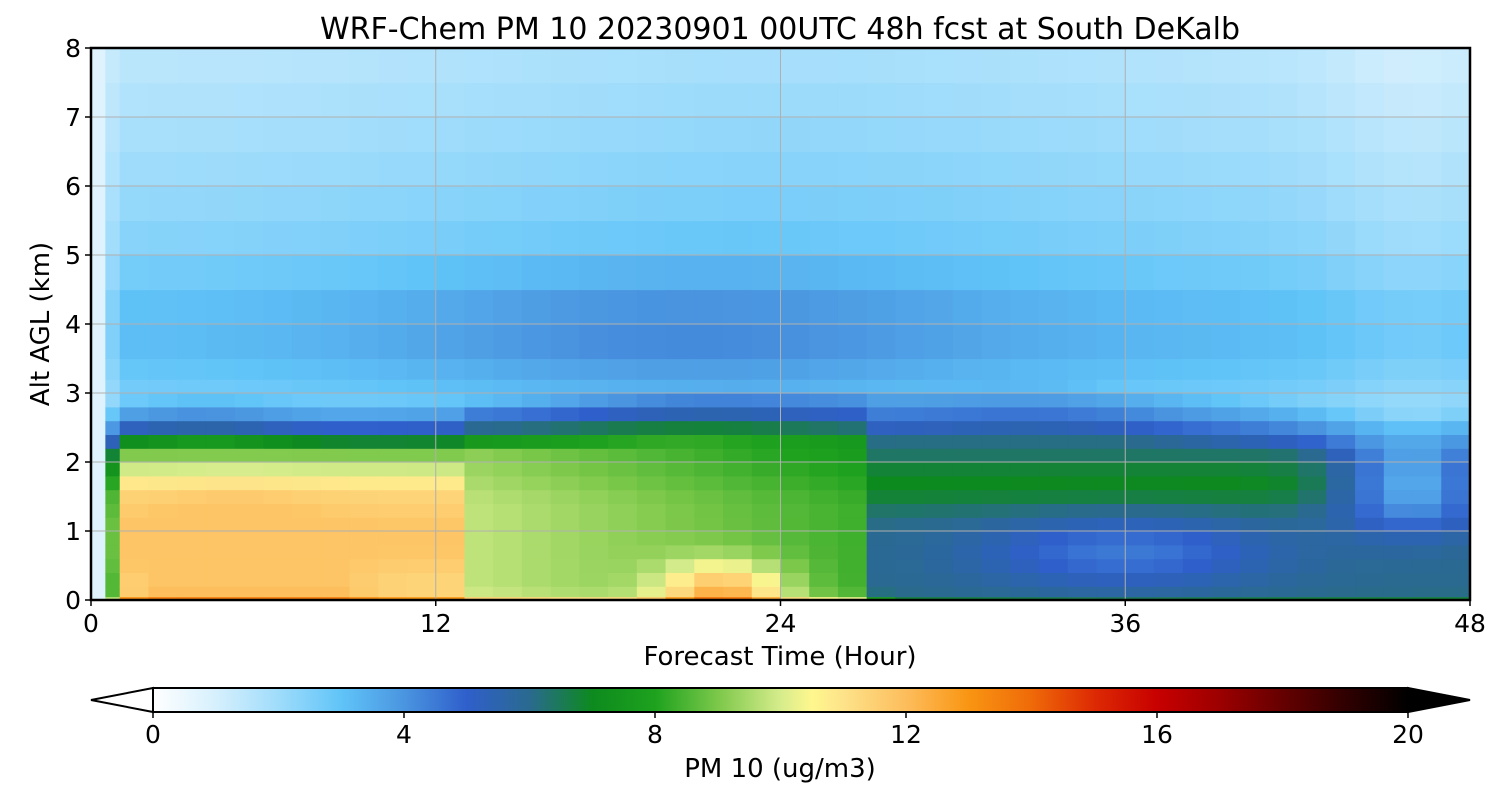 The width and height of the screenshot is (1500, 800). Describe the element at coordinates (780, 700) in the screenshot. I see `colorbar-bar` at that location.